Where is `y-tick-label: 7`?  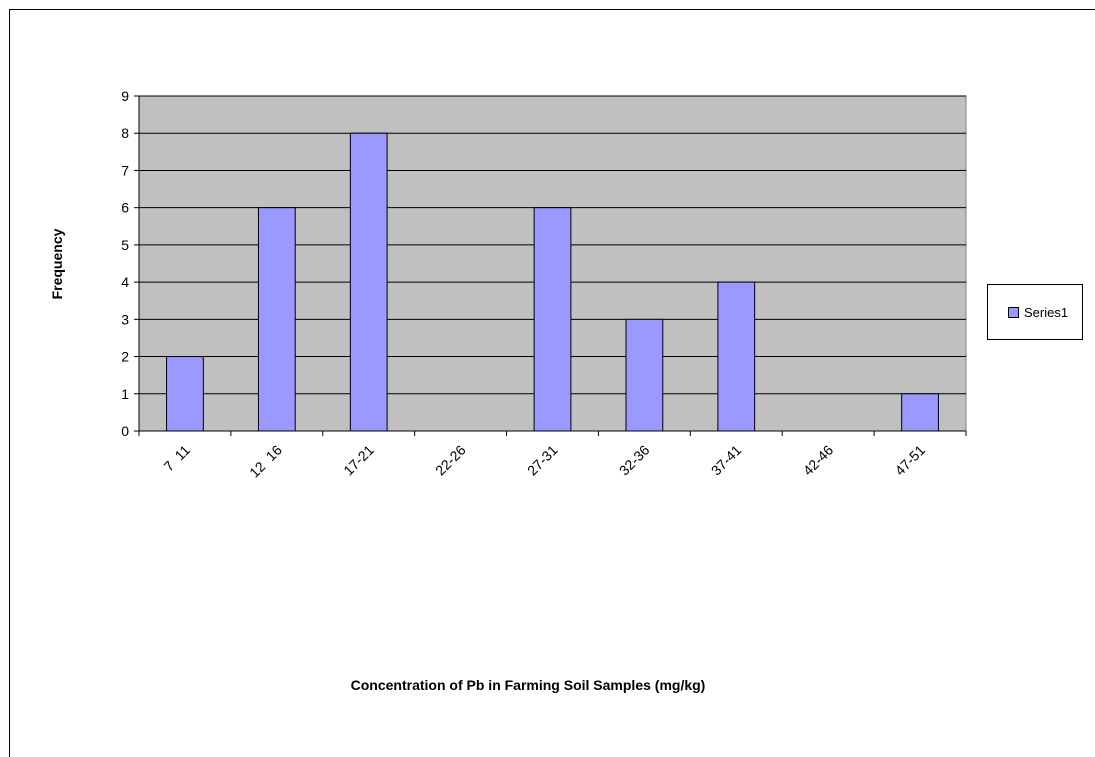
y-tick-label: 7 is located at coordinates (125, 170).